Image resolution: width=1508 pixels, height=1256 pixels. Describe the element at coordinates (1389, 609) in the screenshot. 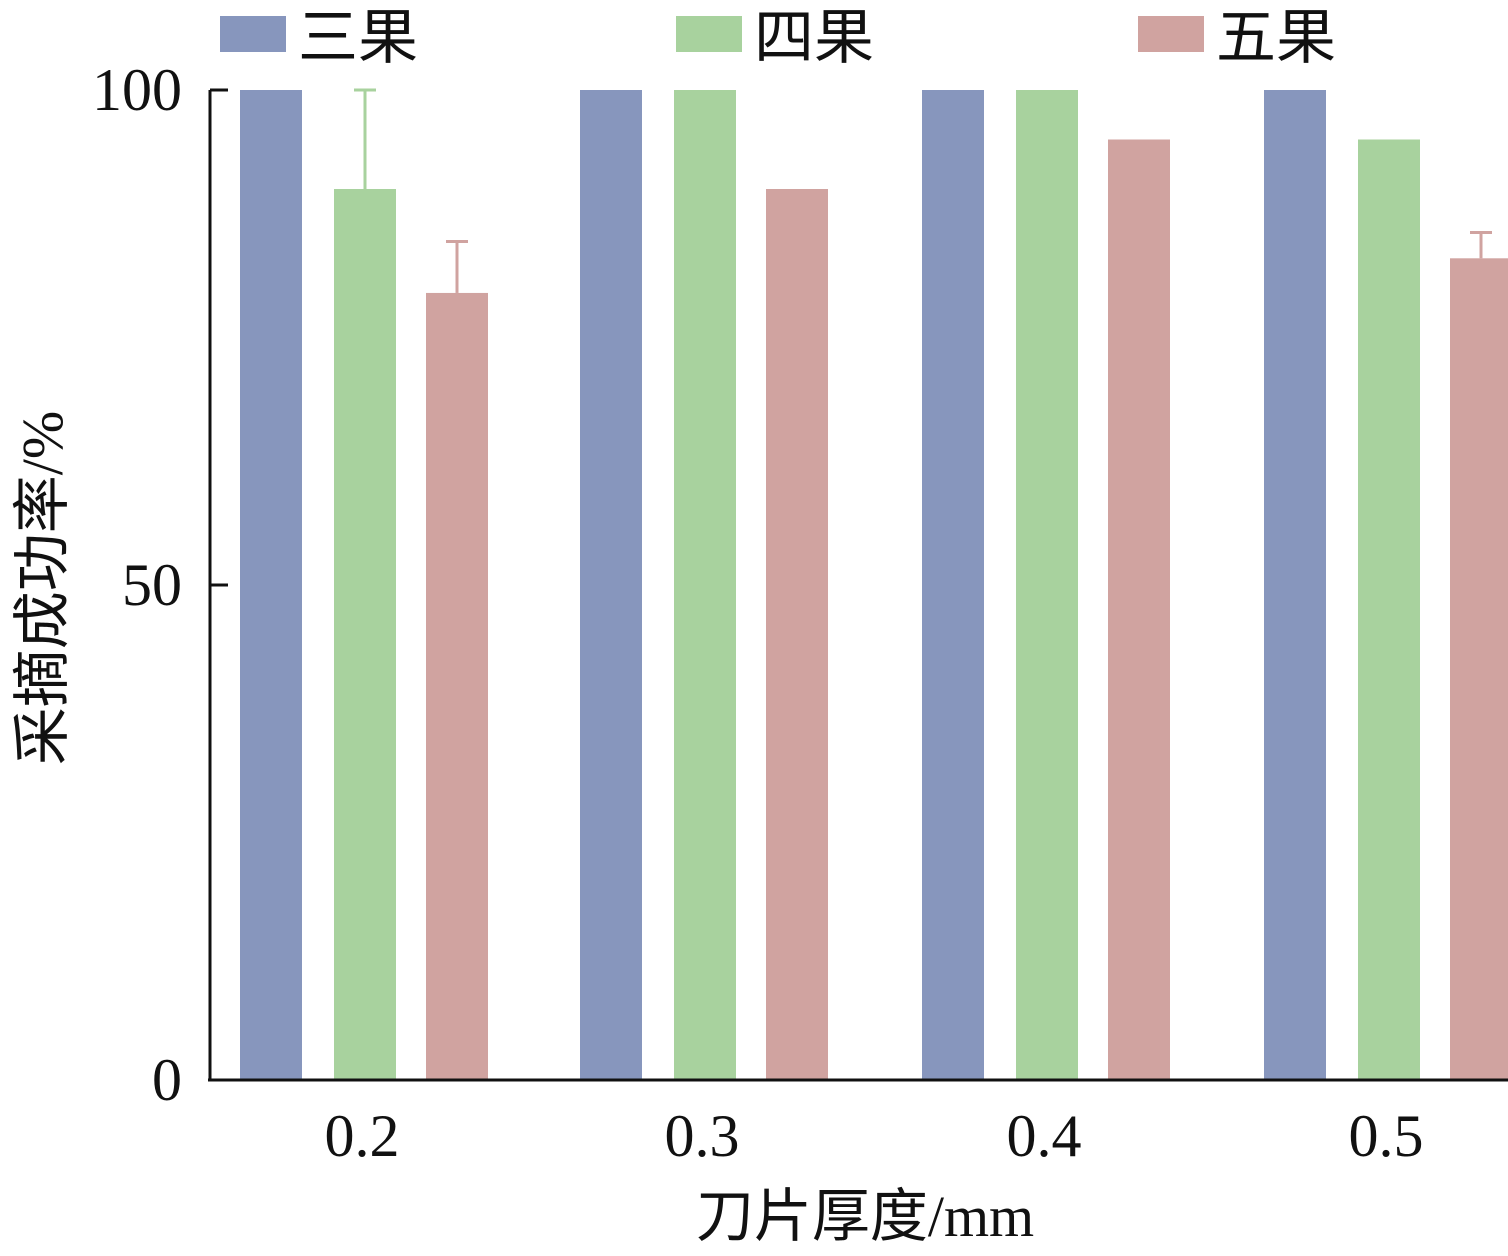

I see `bar-0.5-series-2` at that location.